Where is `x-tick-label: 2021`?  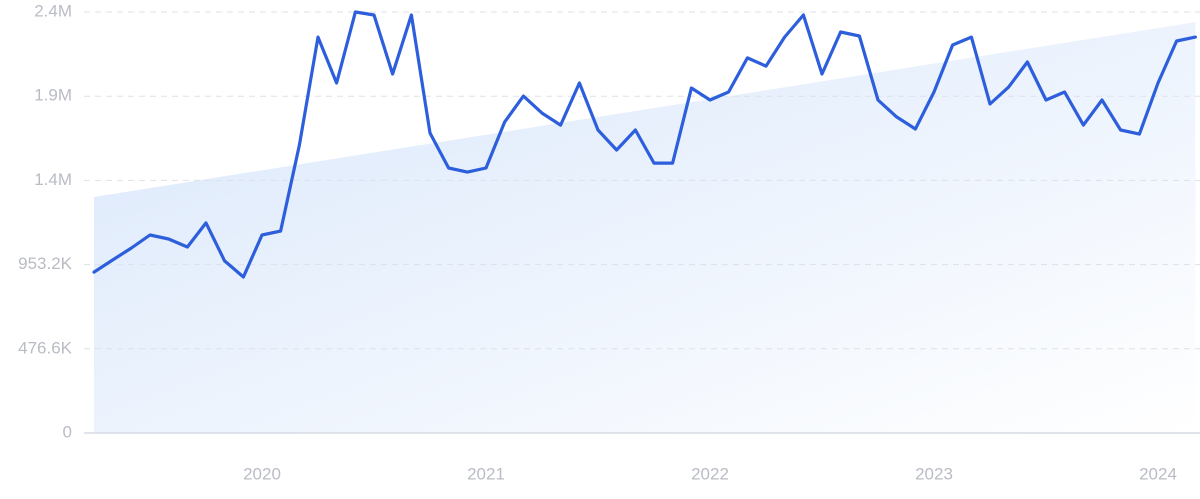
x-tick-label: 2021 is located at coordinates (486, 473).